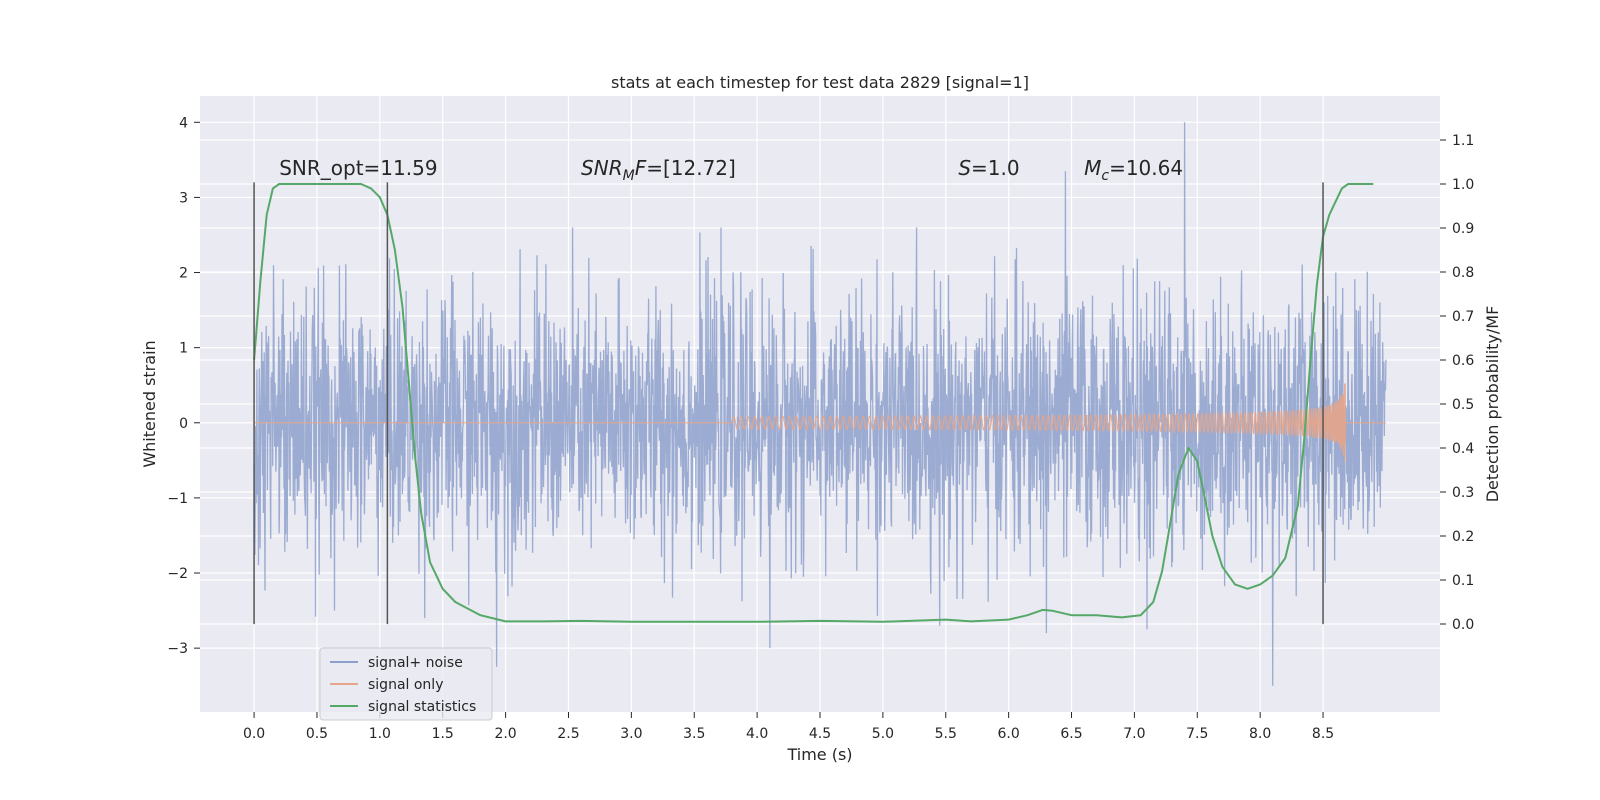 Image resolution: width=1600 pixels, height=800 pixels. I want to click on y-tick-label: 2, so click(183, 274).